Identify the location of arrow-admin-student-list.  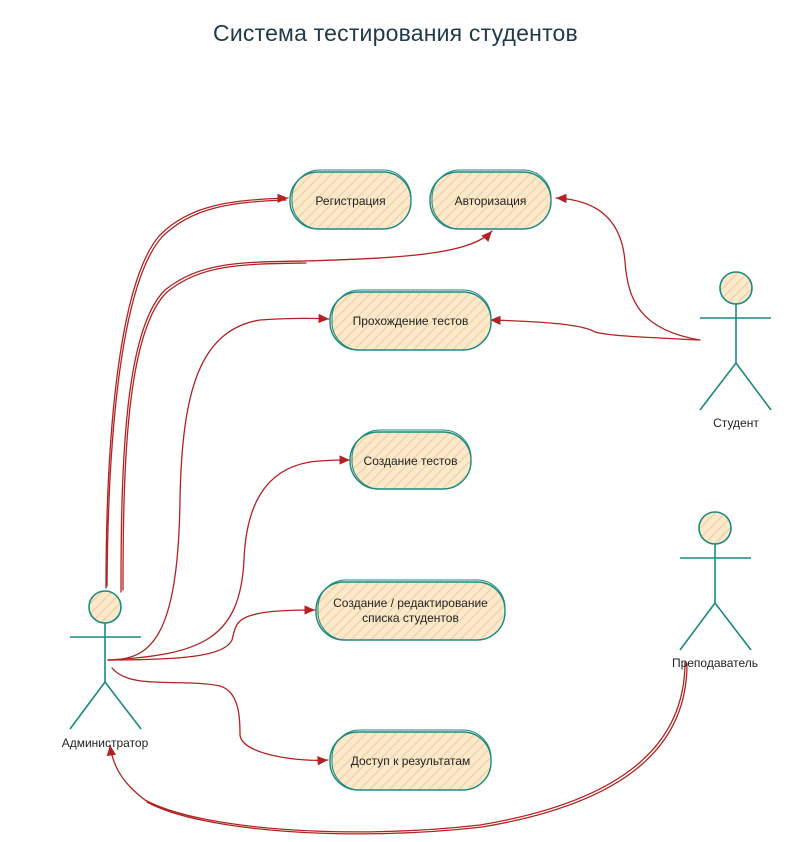
(211, 633).